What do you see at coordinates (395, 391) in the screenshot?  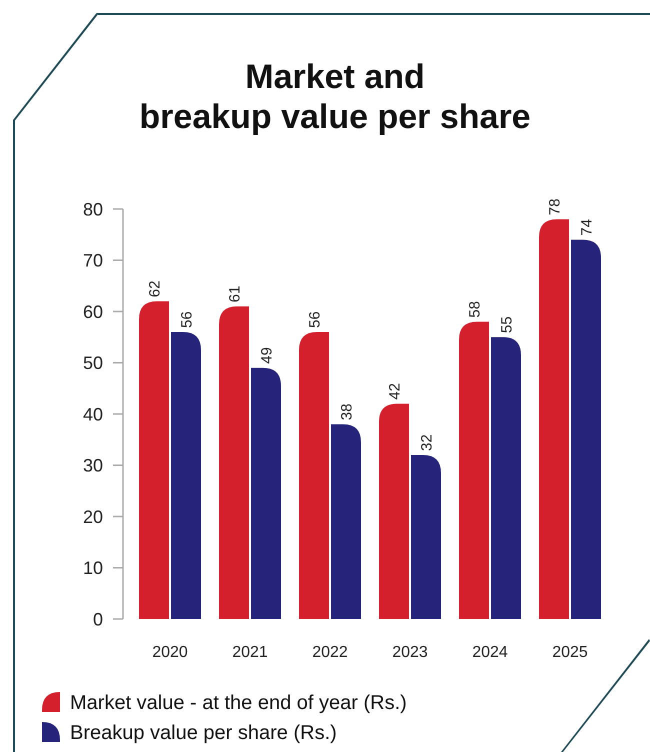 I see `data-label: 42` at bounding box center [395, 391].